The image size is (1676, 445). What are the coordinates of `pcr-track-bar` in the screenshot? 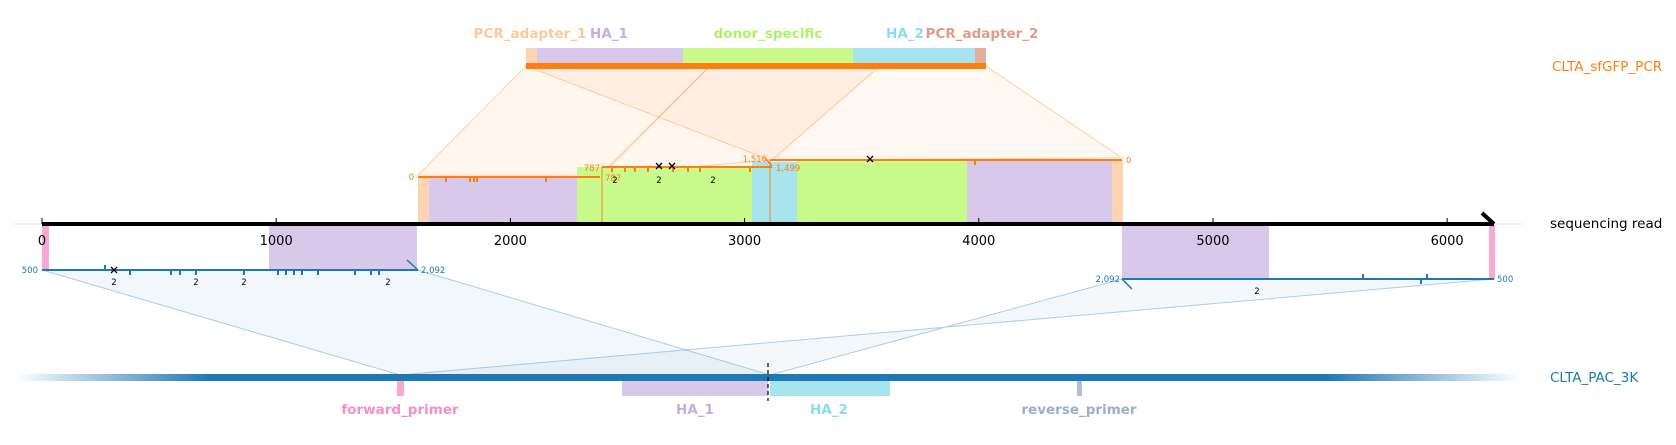 It's located at (756, 66).